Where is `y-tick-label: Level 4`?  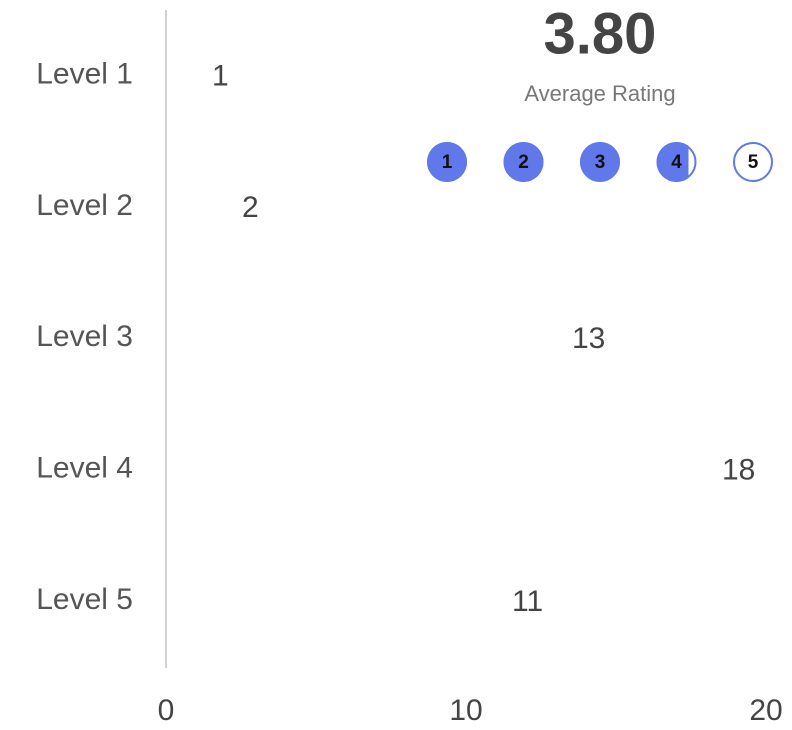 y-tick-label: Level 4 is located at coordinates (84, 467).